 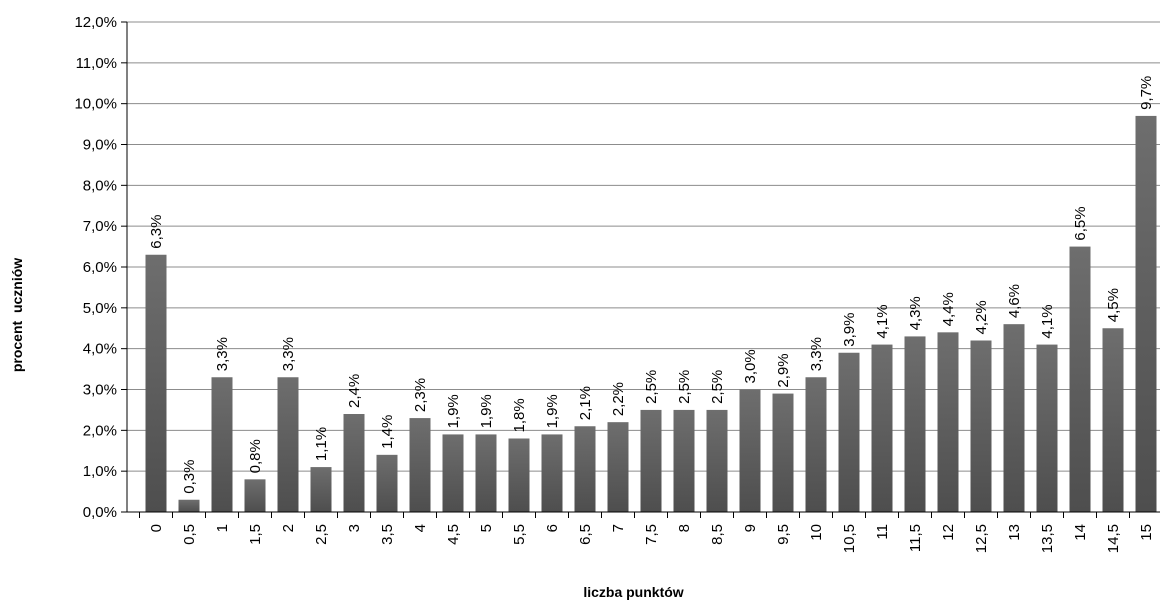 What do you see at coordinates (100, 349) in the screenshot?
I see `y-tick-label: 4,0%` at bounding box center [100, 349].